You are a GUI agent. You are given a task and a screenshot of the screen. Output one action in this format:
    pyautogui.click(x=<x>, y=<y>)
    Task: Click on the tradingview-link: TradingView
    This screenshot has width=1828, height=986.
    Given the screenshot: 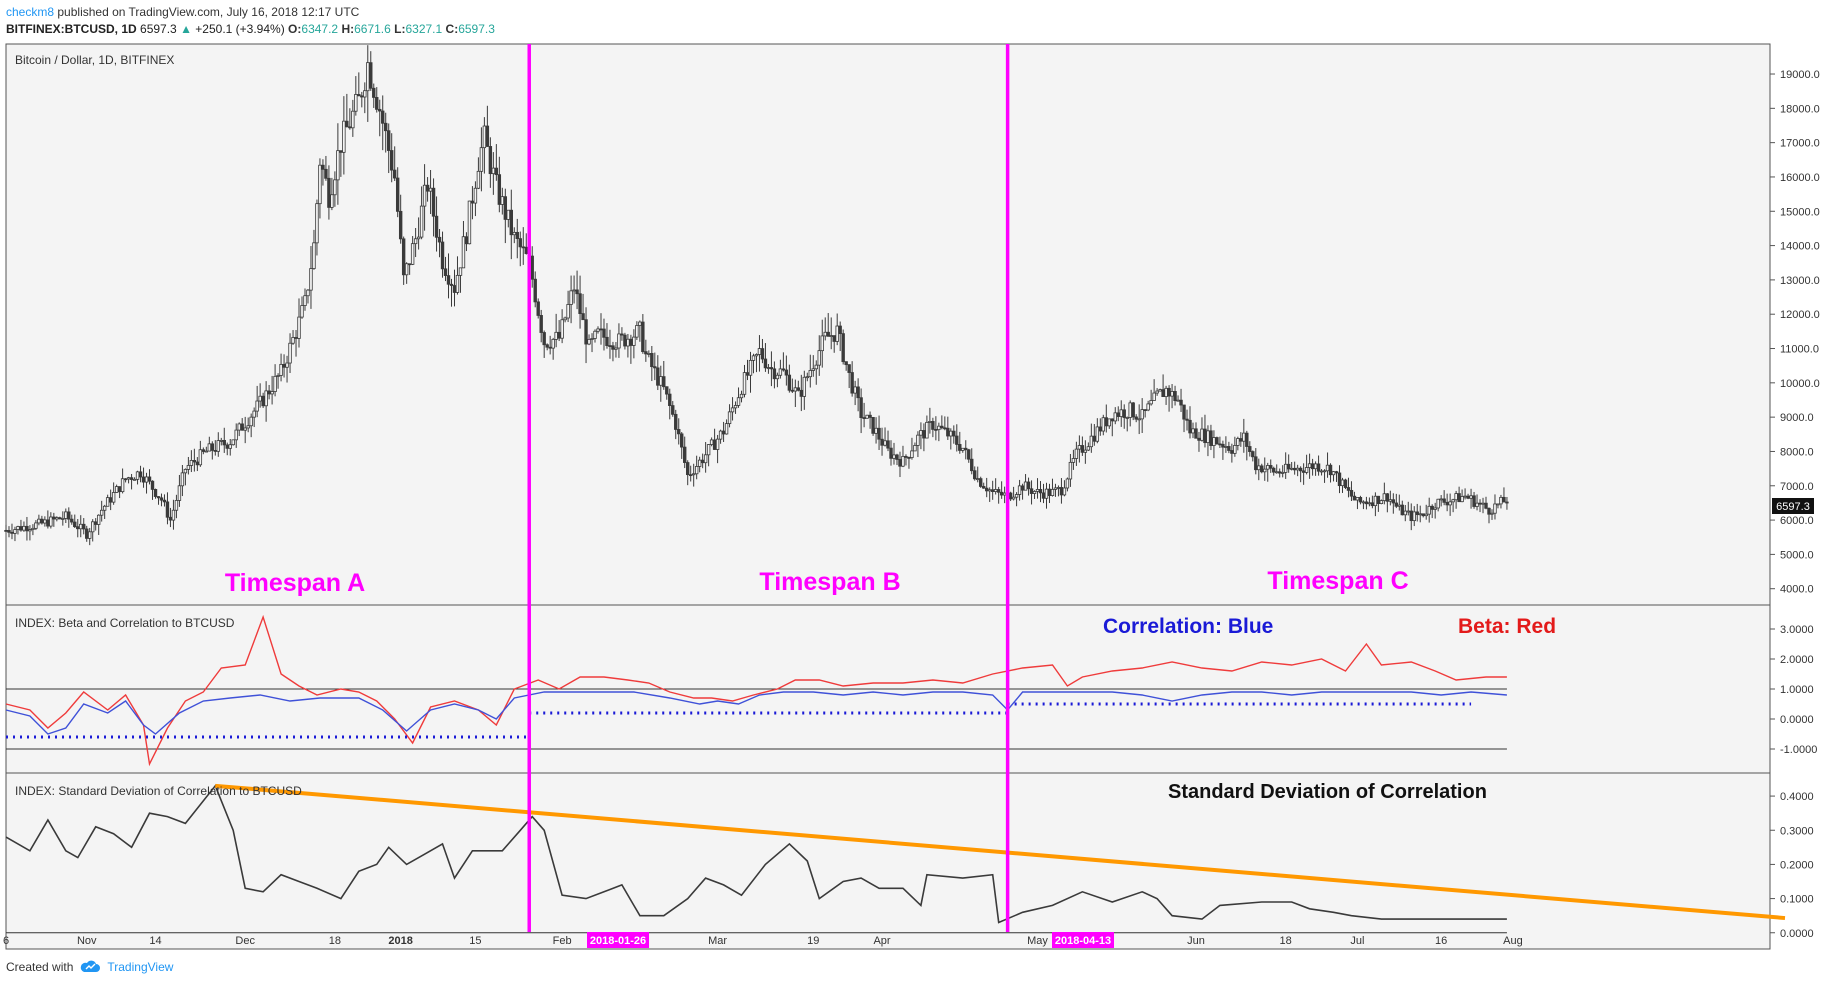 What is the action you would take?
    pyautogui.click(x=140, y=967)
    